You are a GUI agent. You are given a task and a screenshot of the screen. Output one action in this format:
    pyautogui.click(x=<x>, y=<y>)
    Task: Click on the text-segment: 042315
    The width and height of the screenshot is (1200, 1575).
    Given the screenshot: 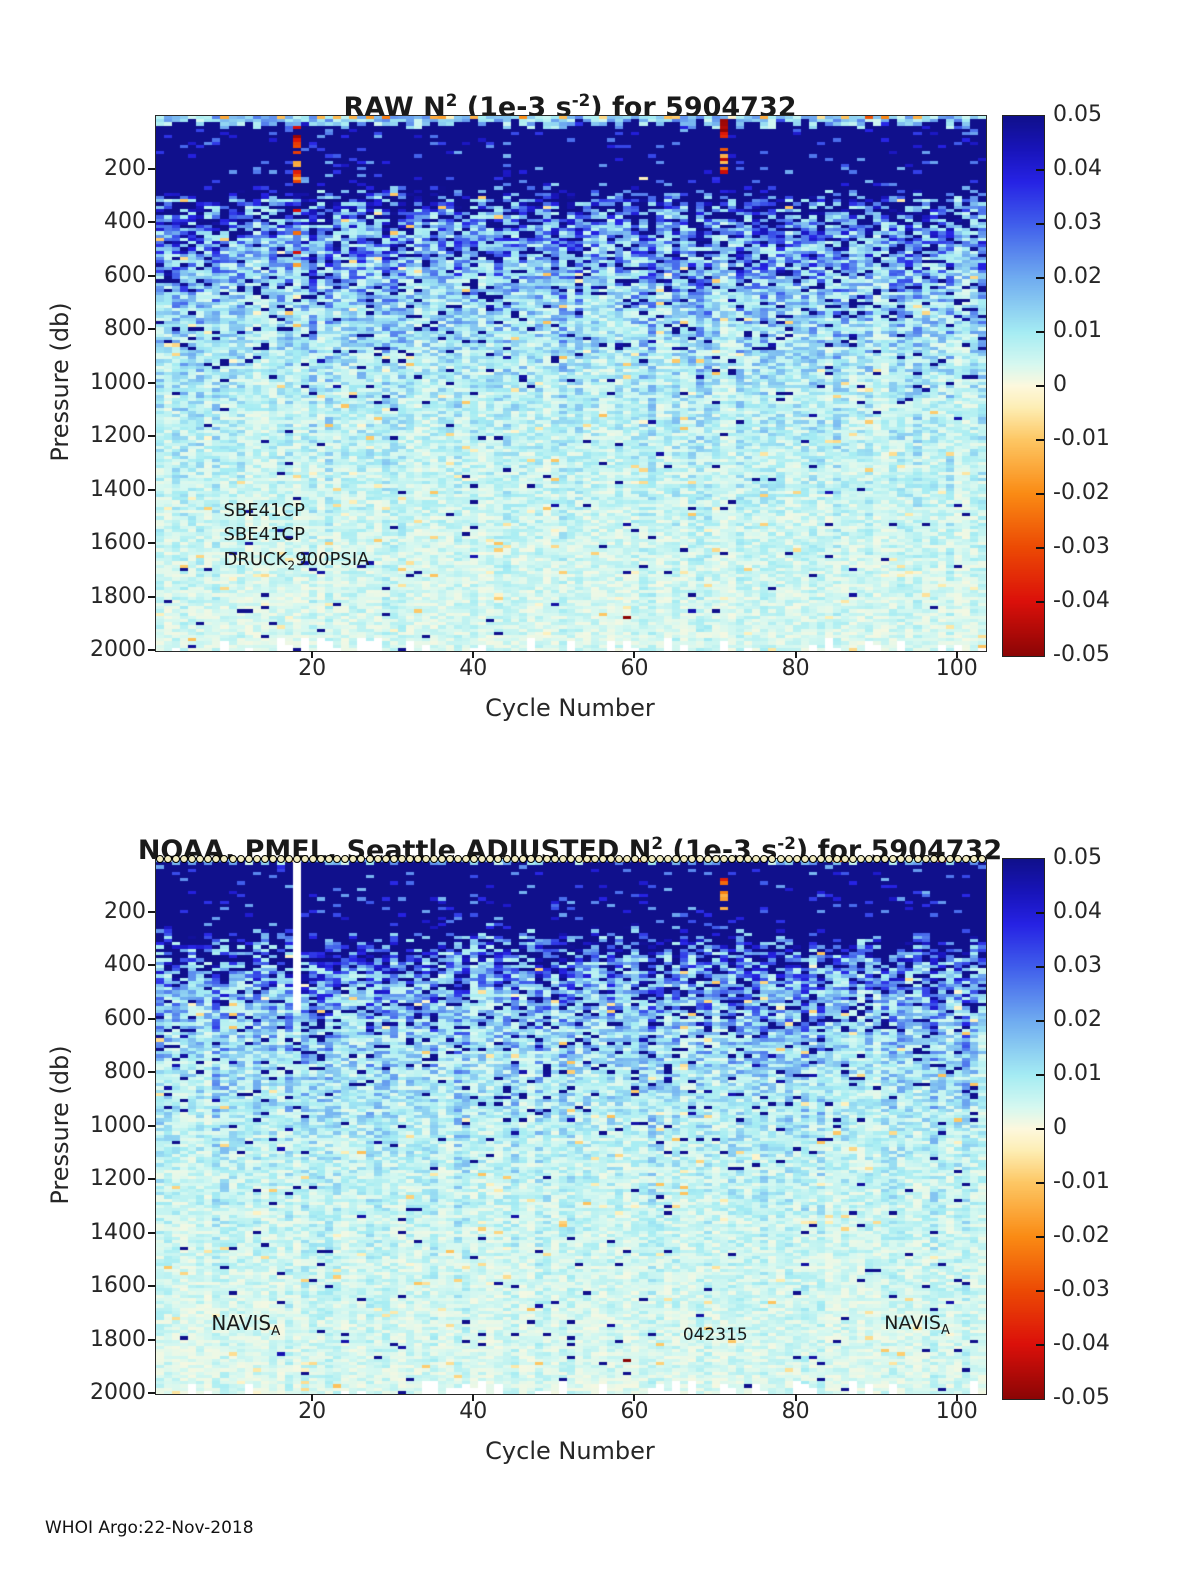 What is the action you would take?
    pyautogui.click(x=715, y=1335)
    